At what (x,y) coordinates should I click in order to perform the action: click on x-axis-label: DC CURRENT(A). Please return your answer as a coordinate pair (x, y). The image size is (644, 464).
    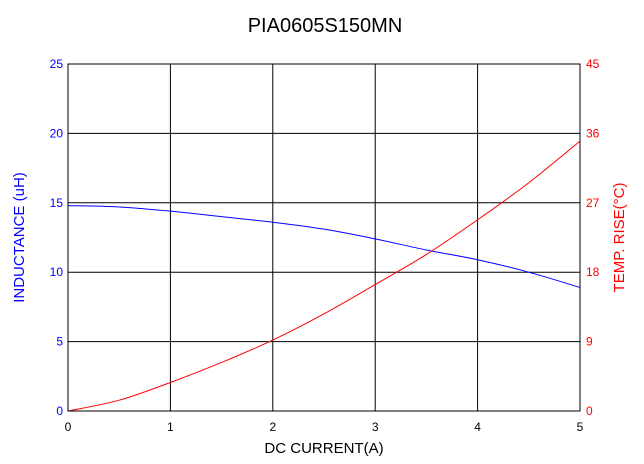
    Looking at the image, I should click on (323, 448).